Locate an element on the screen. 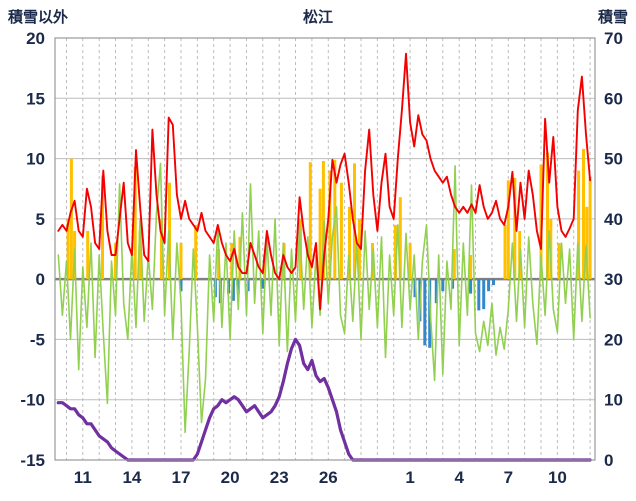  chart-title: 松江 is located at coordinates (318, 17).